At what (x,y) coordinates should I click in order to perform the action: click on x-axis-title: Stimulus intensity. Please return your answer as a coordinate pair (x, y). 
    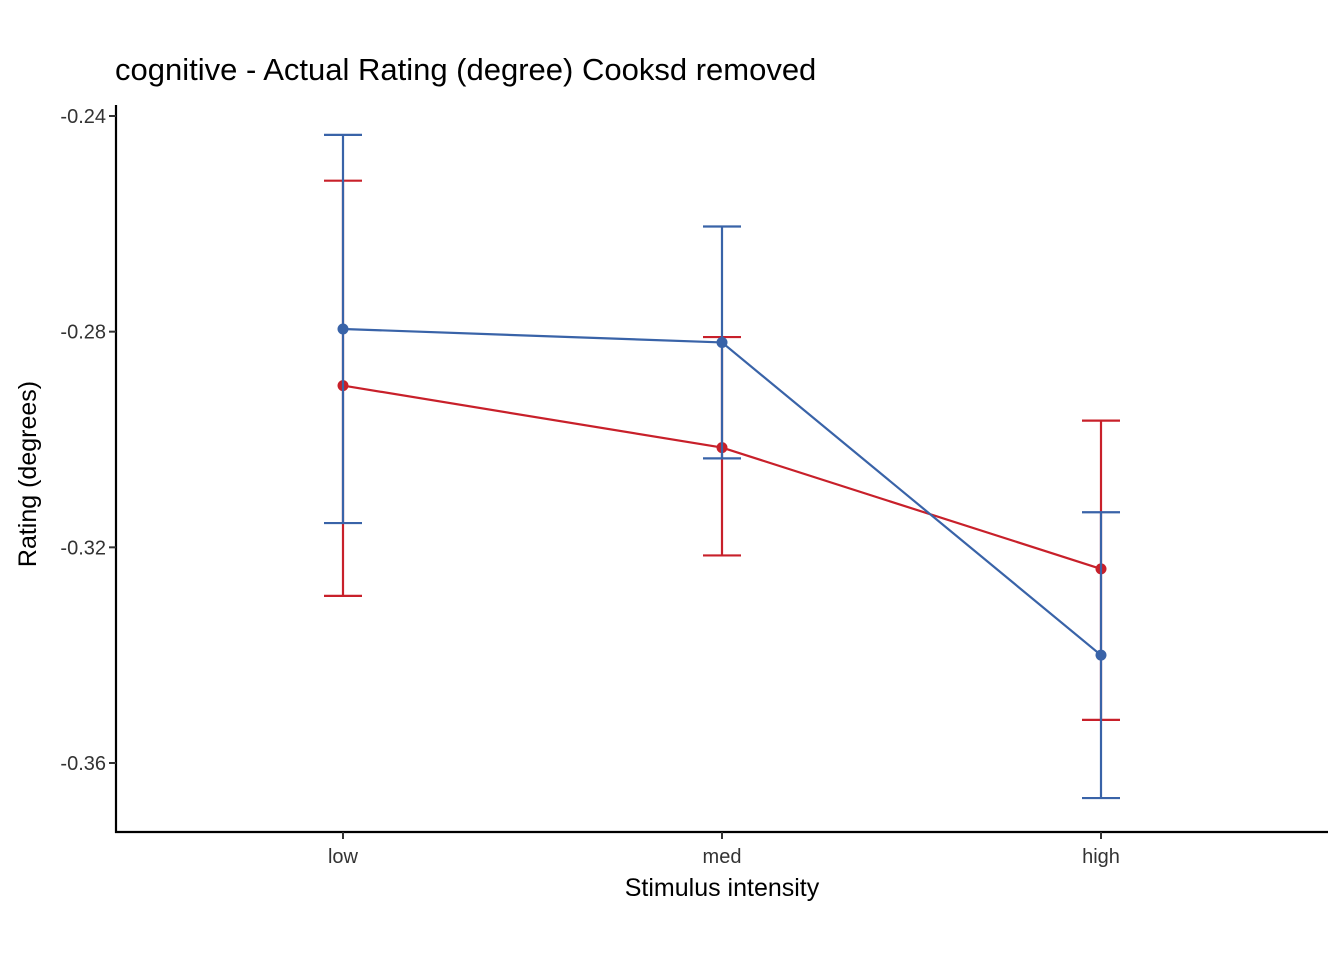
    Looking at the image, I should click on (722, 888).